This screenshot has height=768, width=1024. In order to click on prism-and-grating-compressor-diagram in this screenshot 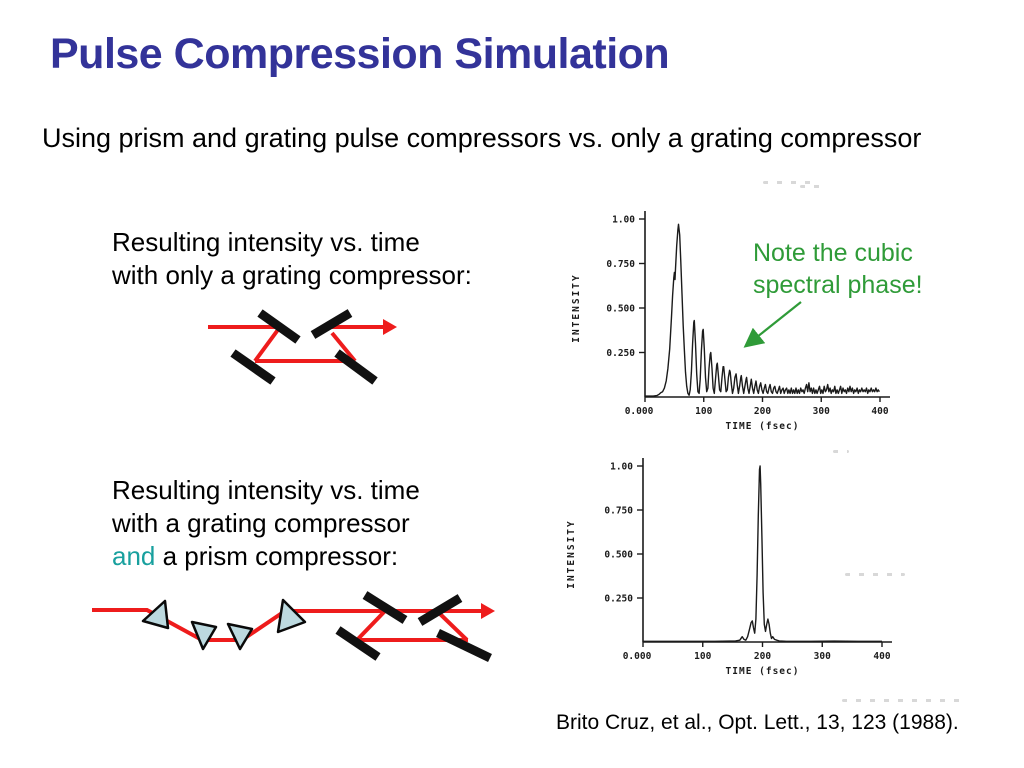, I will do `click(293, 627)`.